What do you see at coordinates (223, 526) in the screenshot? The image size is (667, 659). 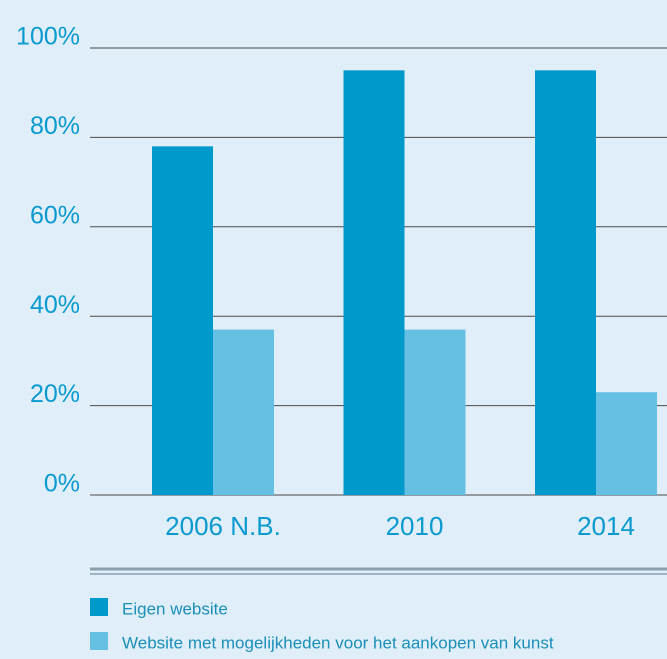 I see `x-tick-label: 2006 N.B.` at bounding box center [223, 526].